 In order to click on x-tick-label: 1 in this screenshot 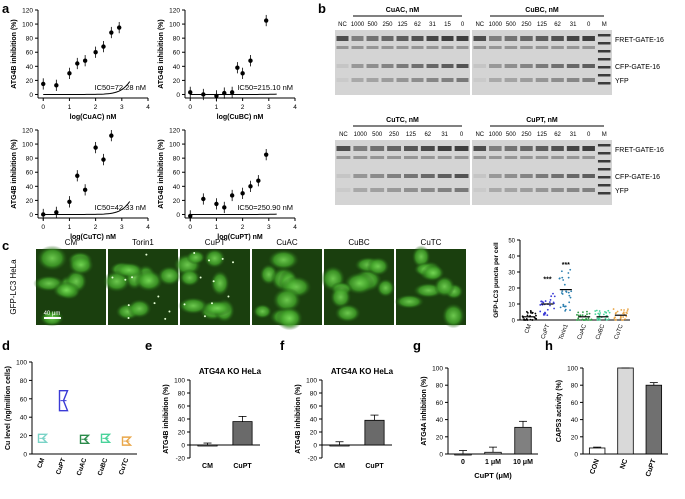, I will do `click(70, 107)`.